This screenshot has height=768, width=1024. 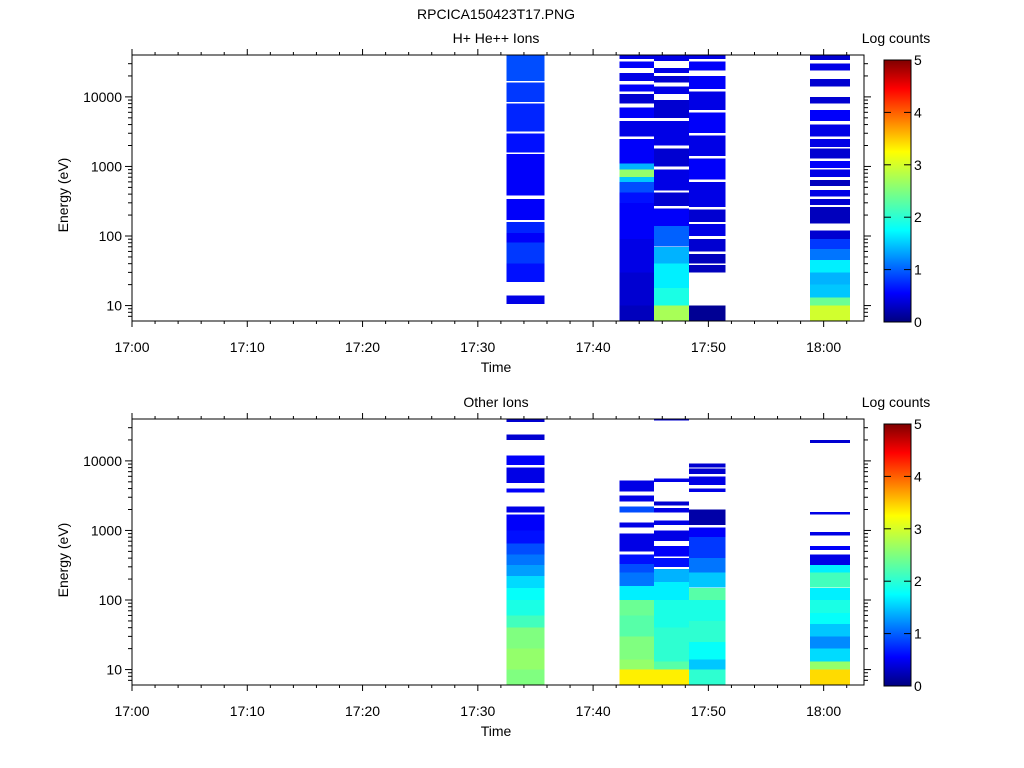 What do you see at coordinates (247, 347) in the screenshot?
I see `x-tick-label: 17:10` at bounding box center [247, 347].